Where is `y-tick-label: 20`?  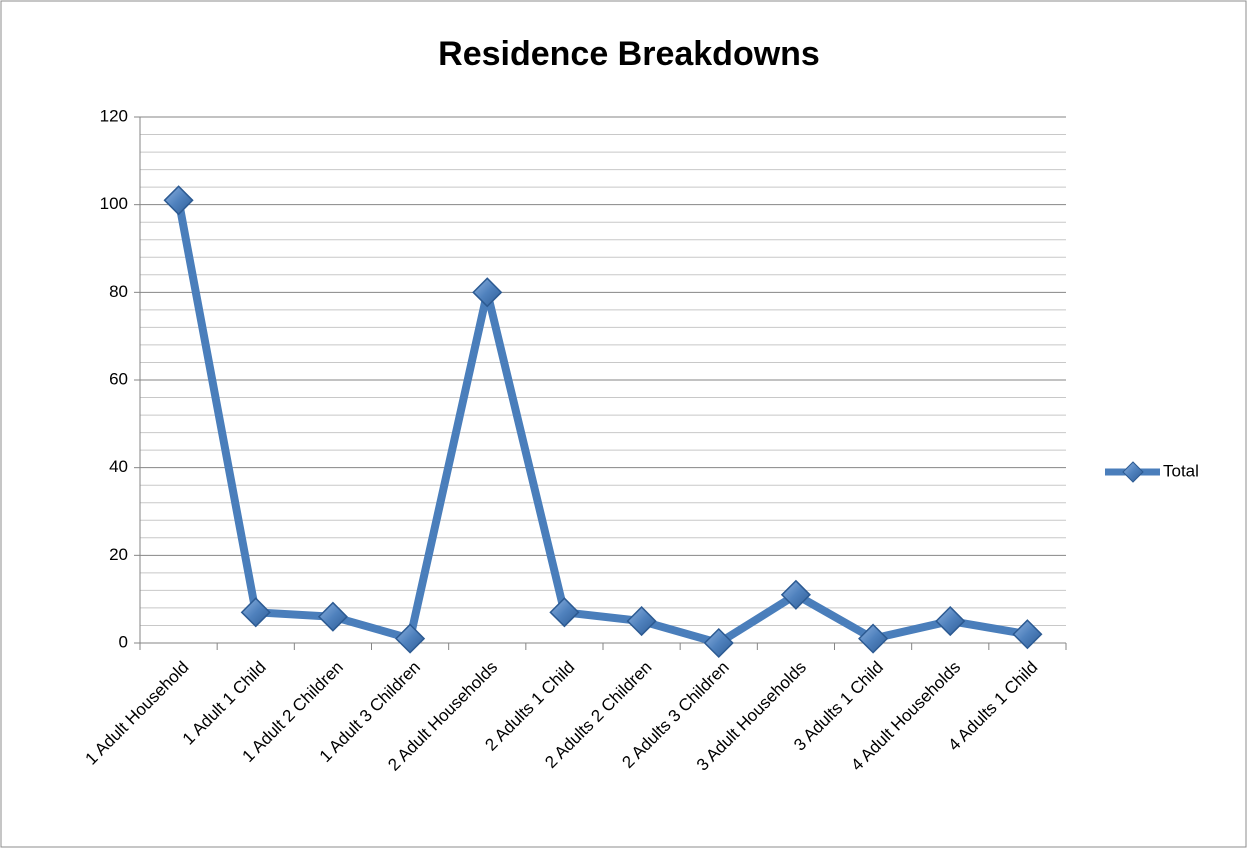 y-tick-label: 20 is located at coordinates (118, 554).